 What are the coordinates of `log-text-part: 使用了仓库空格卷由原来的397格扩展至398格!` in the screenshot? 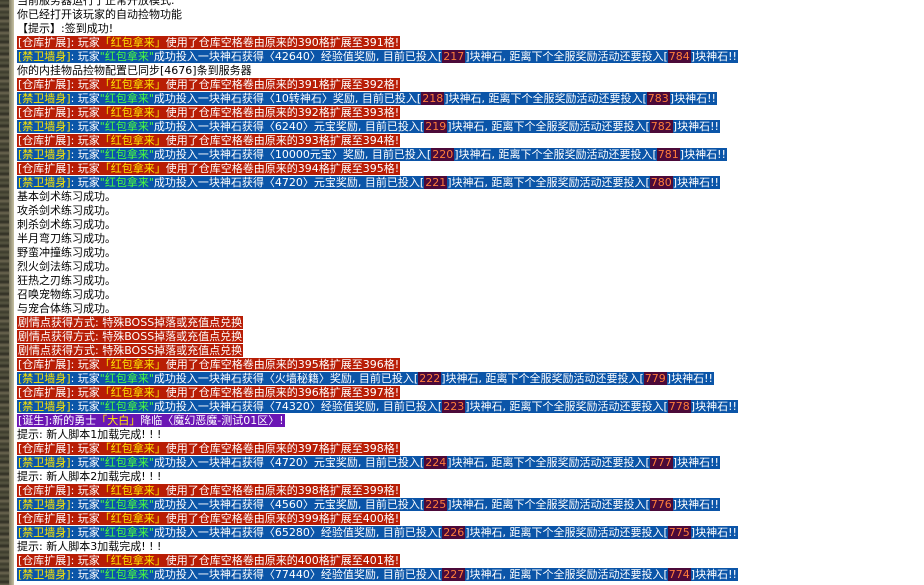 It's located at (282, 448).